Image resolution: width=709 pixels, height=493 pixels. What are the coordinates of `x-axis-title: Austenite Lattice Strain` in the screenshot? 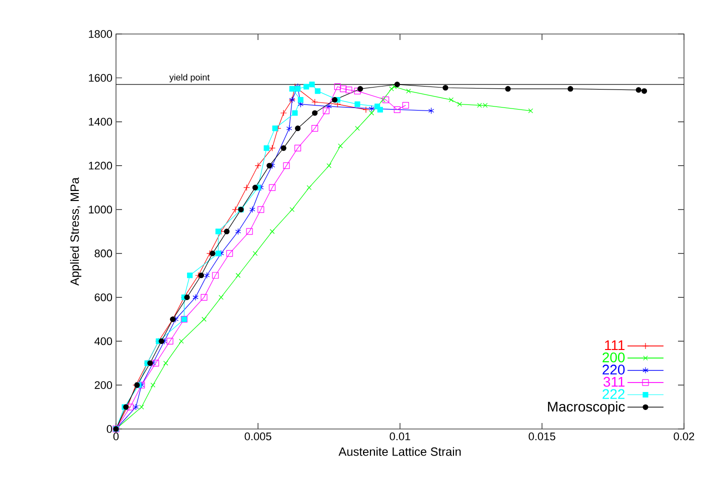 It's located at (399, 451).